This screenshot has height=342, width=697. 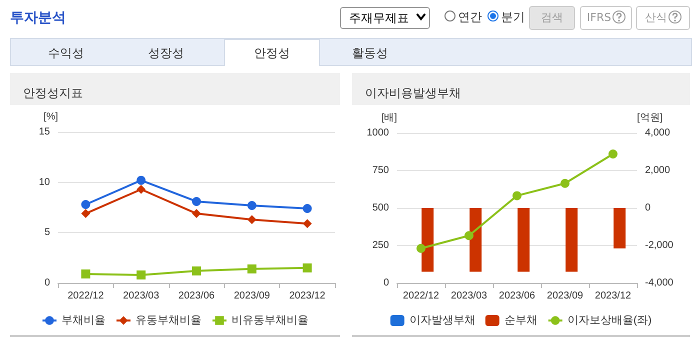 What do you see at coordinates (470, 17) in the screenshot?
I see `text: 연간` at bounding box center [470, 17].